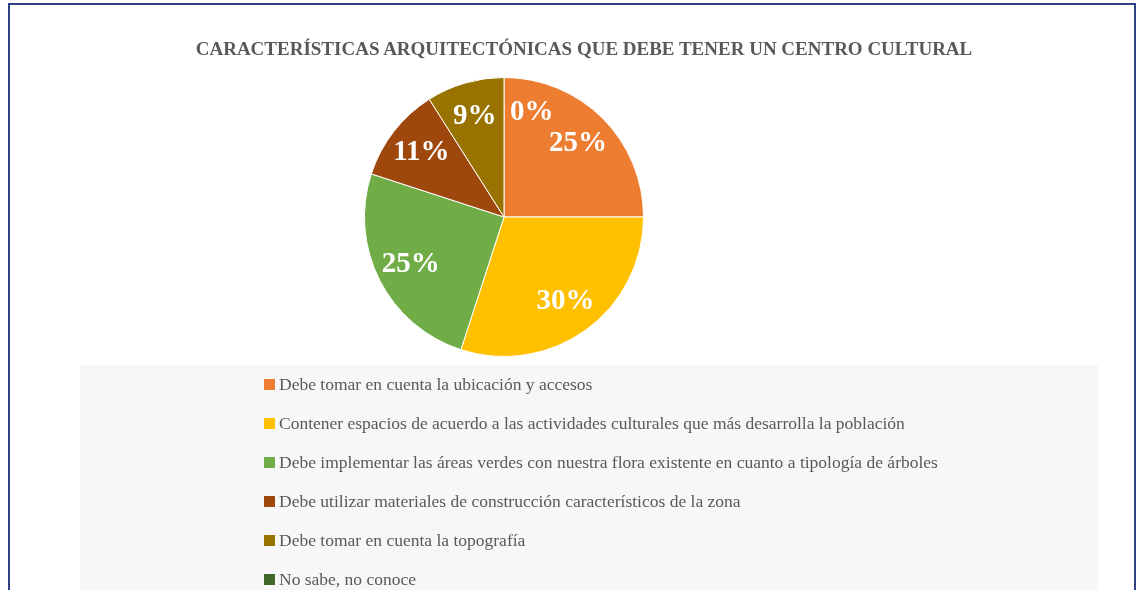 The height and width of the screenshot is (590, 1142). Describe the element at coordinates (565, 299) in the screenshot. I see `data-label: 30%` at that location.